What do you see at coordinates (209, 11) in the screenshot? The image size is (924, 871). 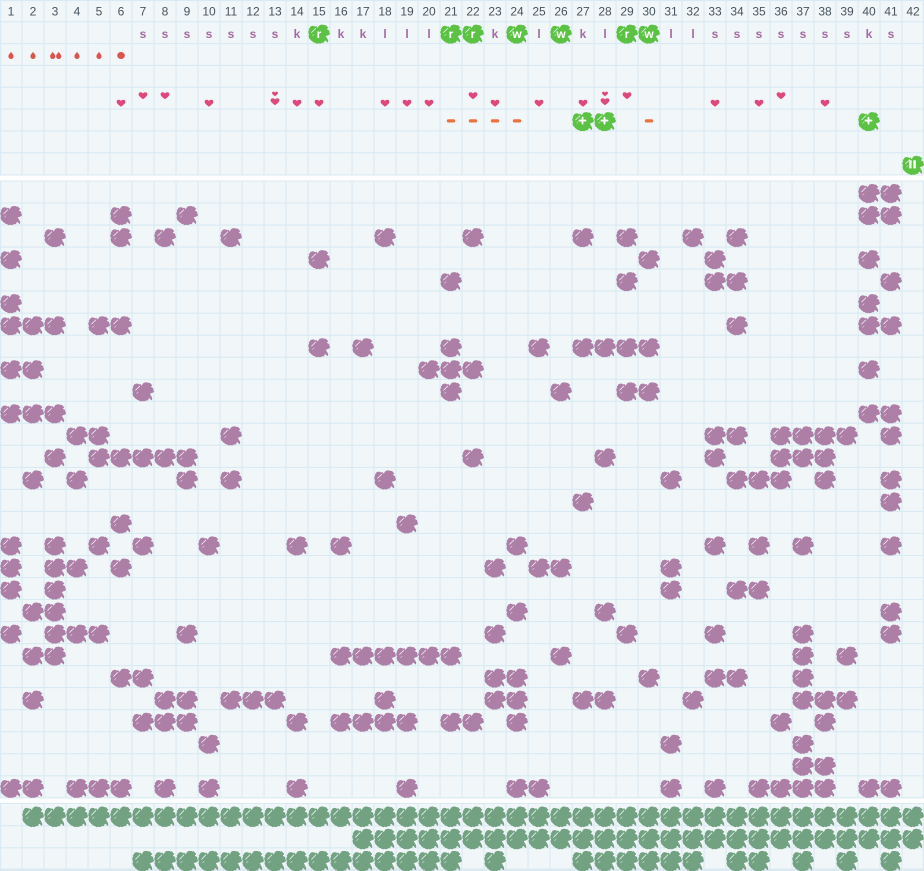 I see `svg-text: 10` at bounding box center [209, 11].